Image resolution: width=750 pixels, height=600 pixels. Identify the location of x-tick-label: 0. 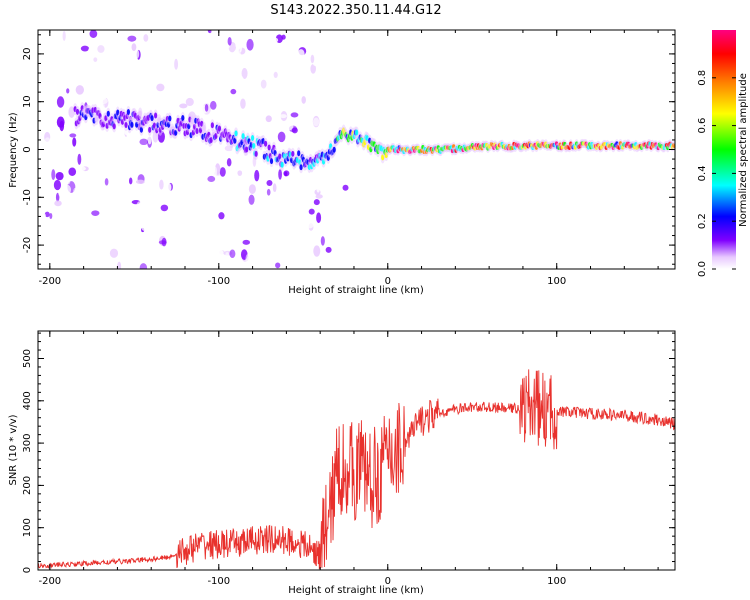
(388, 281).